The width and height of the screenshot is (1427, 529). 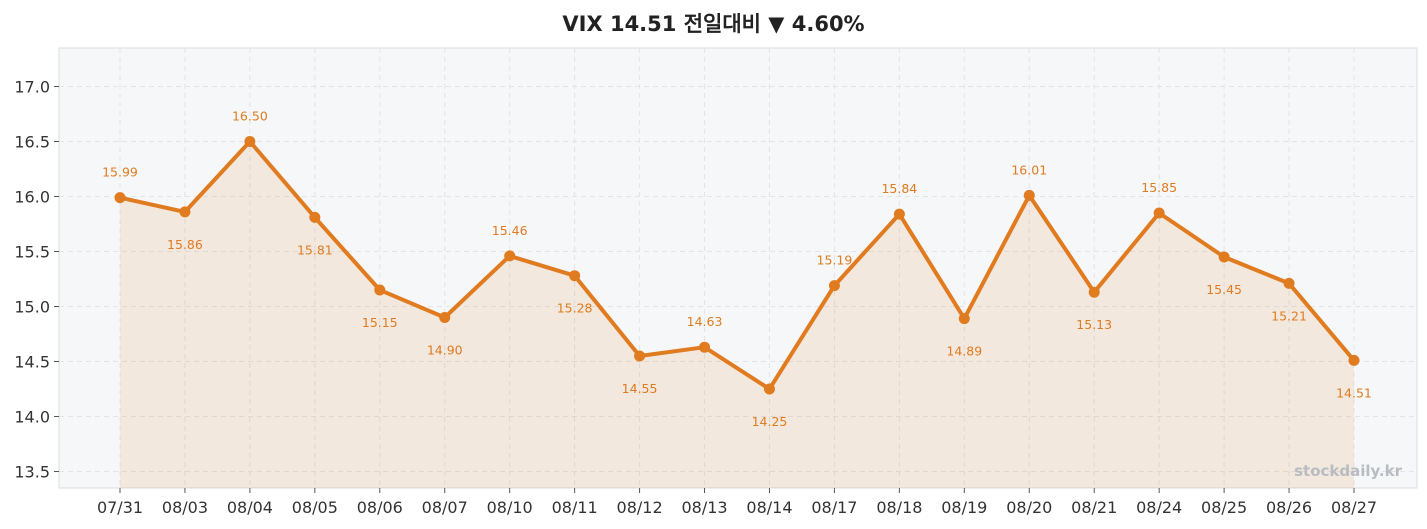 I want to click on data-label: 15.86, so click(x=185, y=244).